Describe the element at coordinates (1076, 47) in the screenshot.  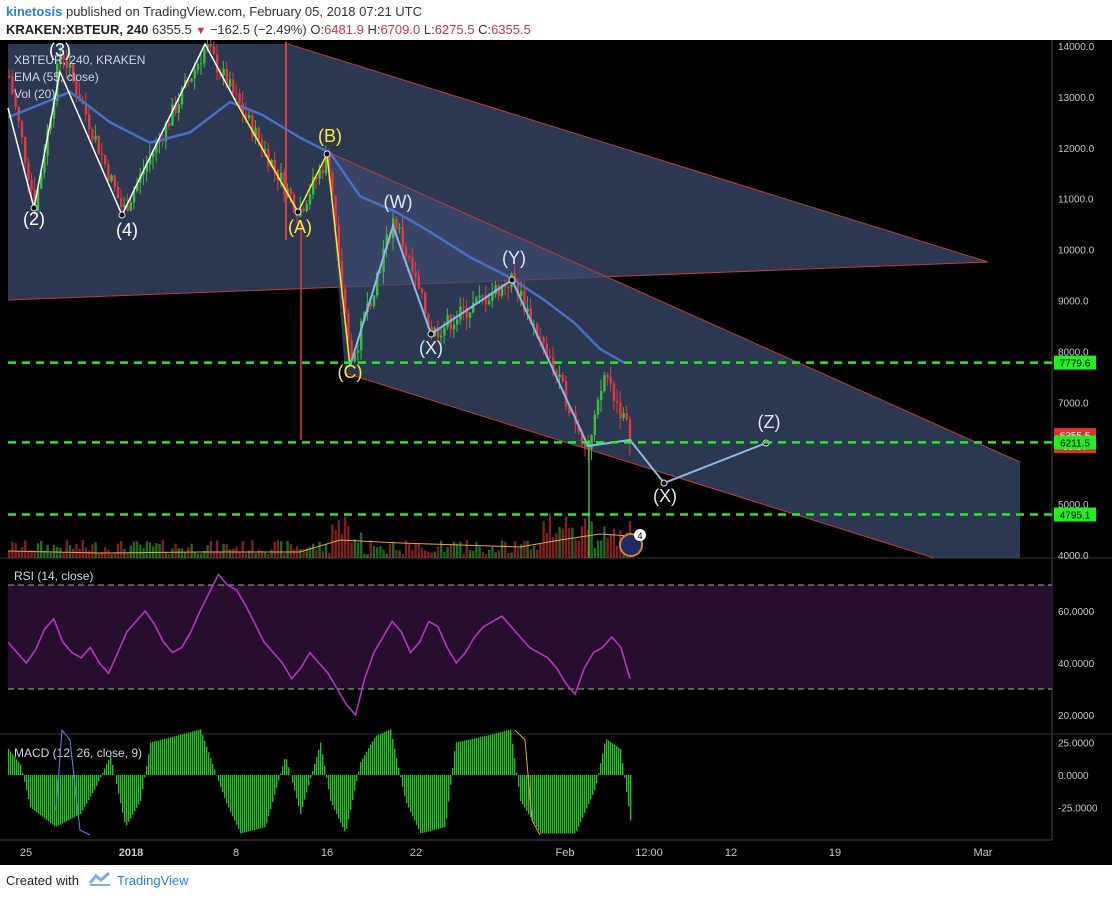
I see `price-tick: 14000.0` at that location.